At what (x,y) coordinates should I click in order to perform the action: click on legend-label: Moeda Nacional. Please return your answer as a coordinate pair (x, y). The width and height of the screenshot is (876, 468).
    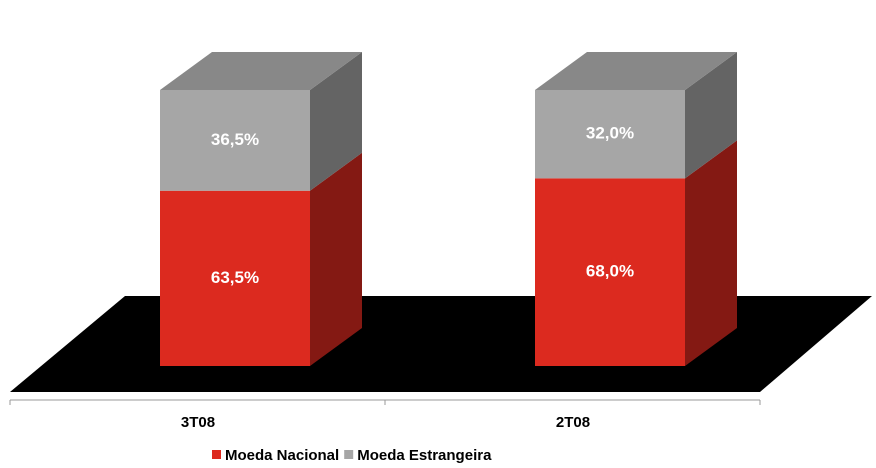
    Looking at the image, I should click on (282, 455).